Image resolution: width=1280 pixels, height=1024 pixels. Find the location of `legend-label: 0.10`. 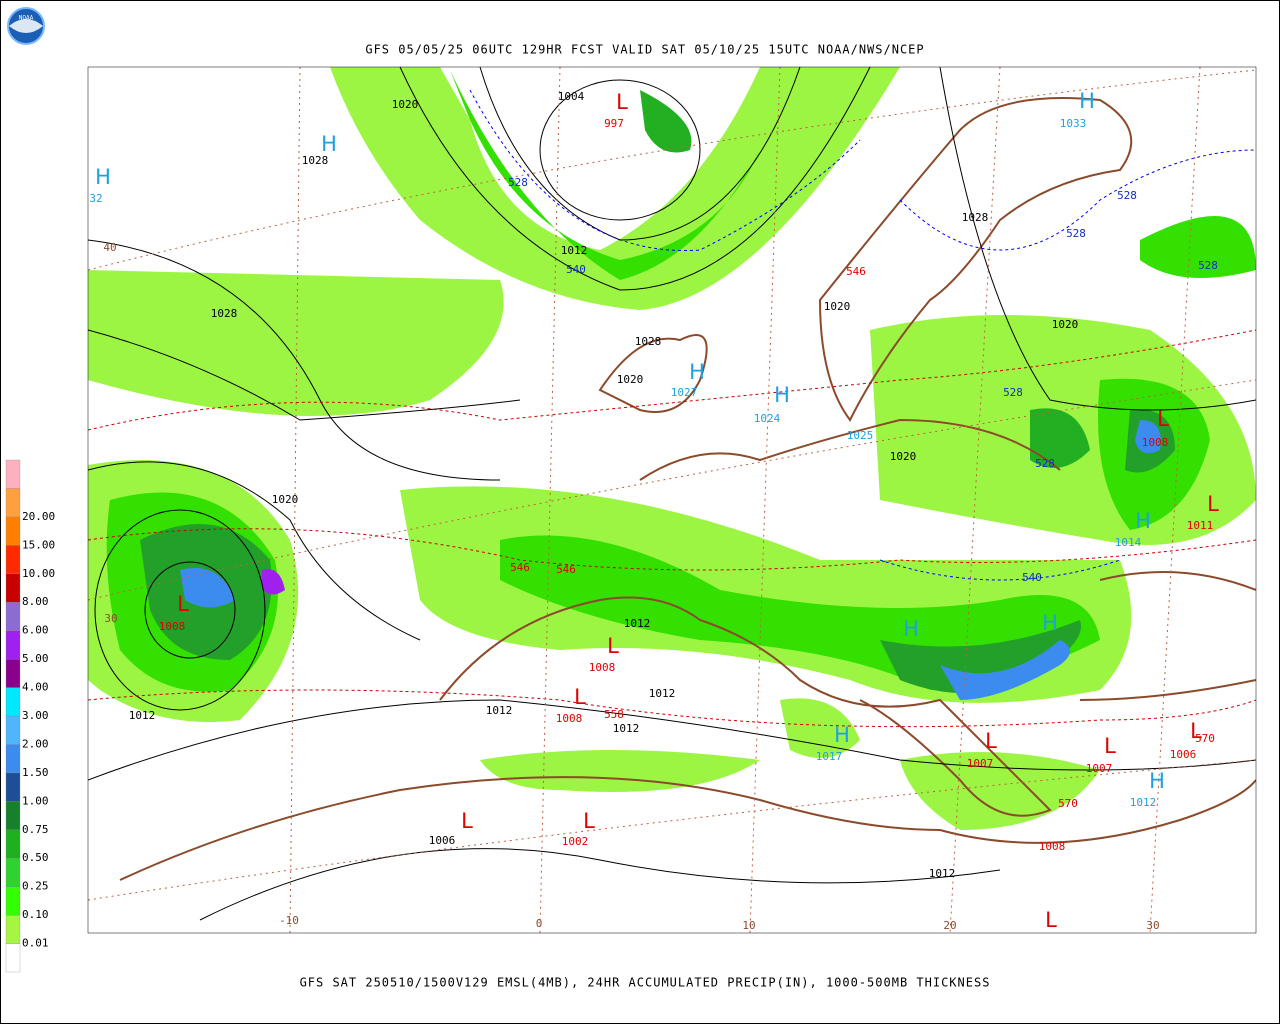

legend-label: 0.10 is located at coordinates (35, 914).